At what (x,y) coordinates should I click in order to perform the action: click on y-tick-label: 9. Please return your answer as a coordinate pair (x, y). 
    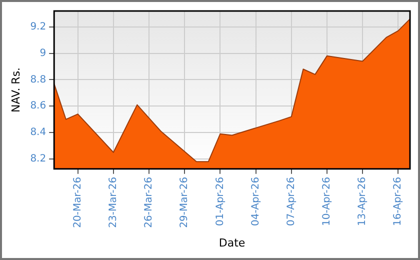
    Looking at the image, I should click on (43, 53).